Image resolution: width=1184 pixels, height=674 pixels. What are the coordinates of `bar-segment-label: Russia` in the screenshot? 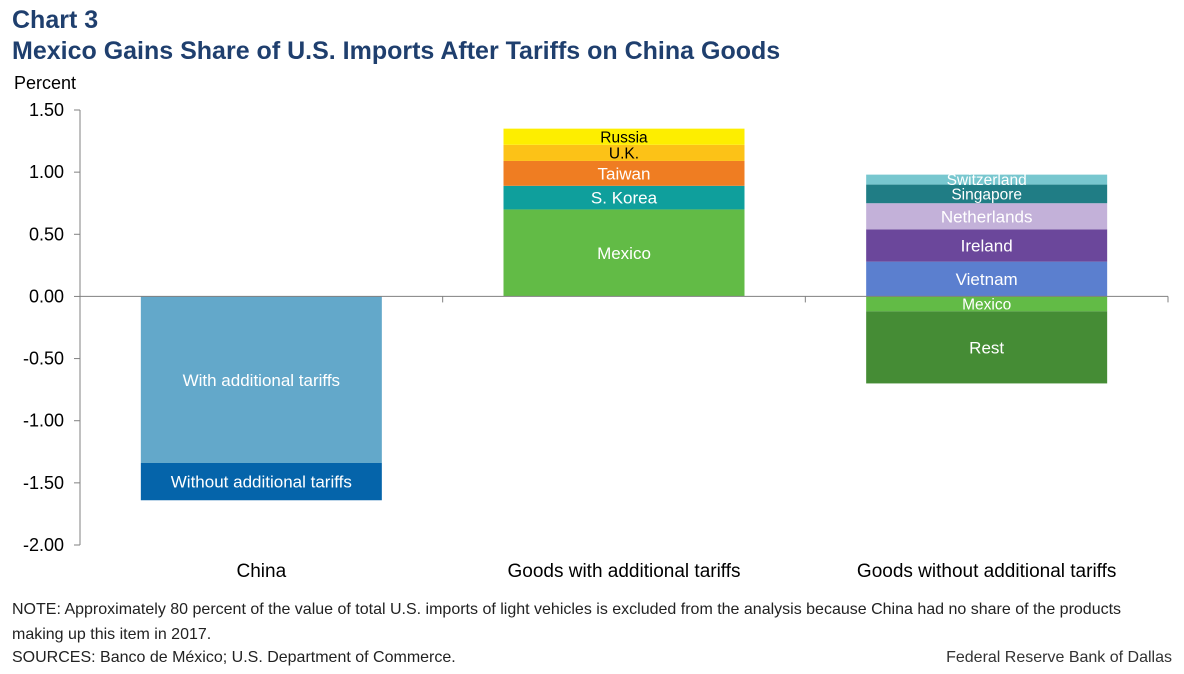 It's located at (624, 137).